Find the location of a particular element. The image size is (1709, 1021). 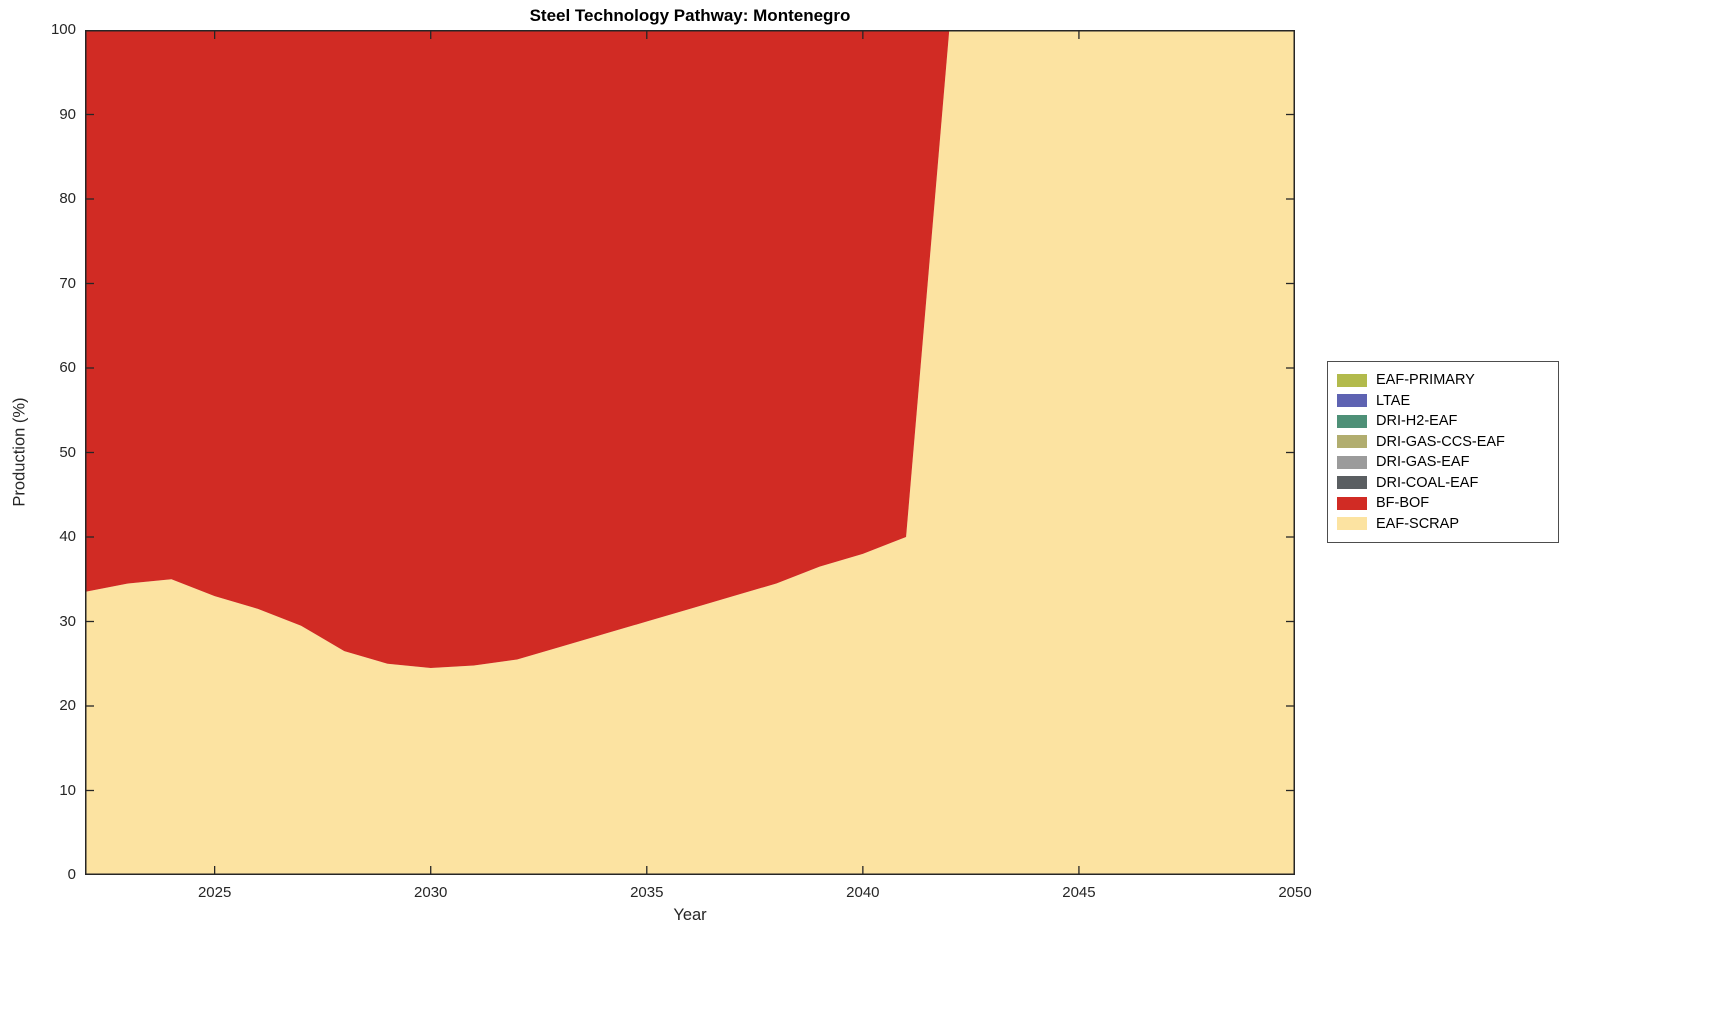

y-tick-label: 20 is located at coordinates (67, 705).